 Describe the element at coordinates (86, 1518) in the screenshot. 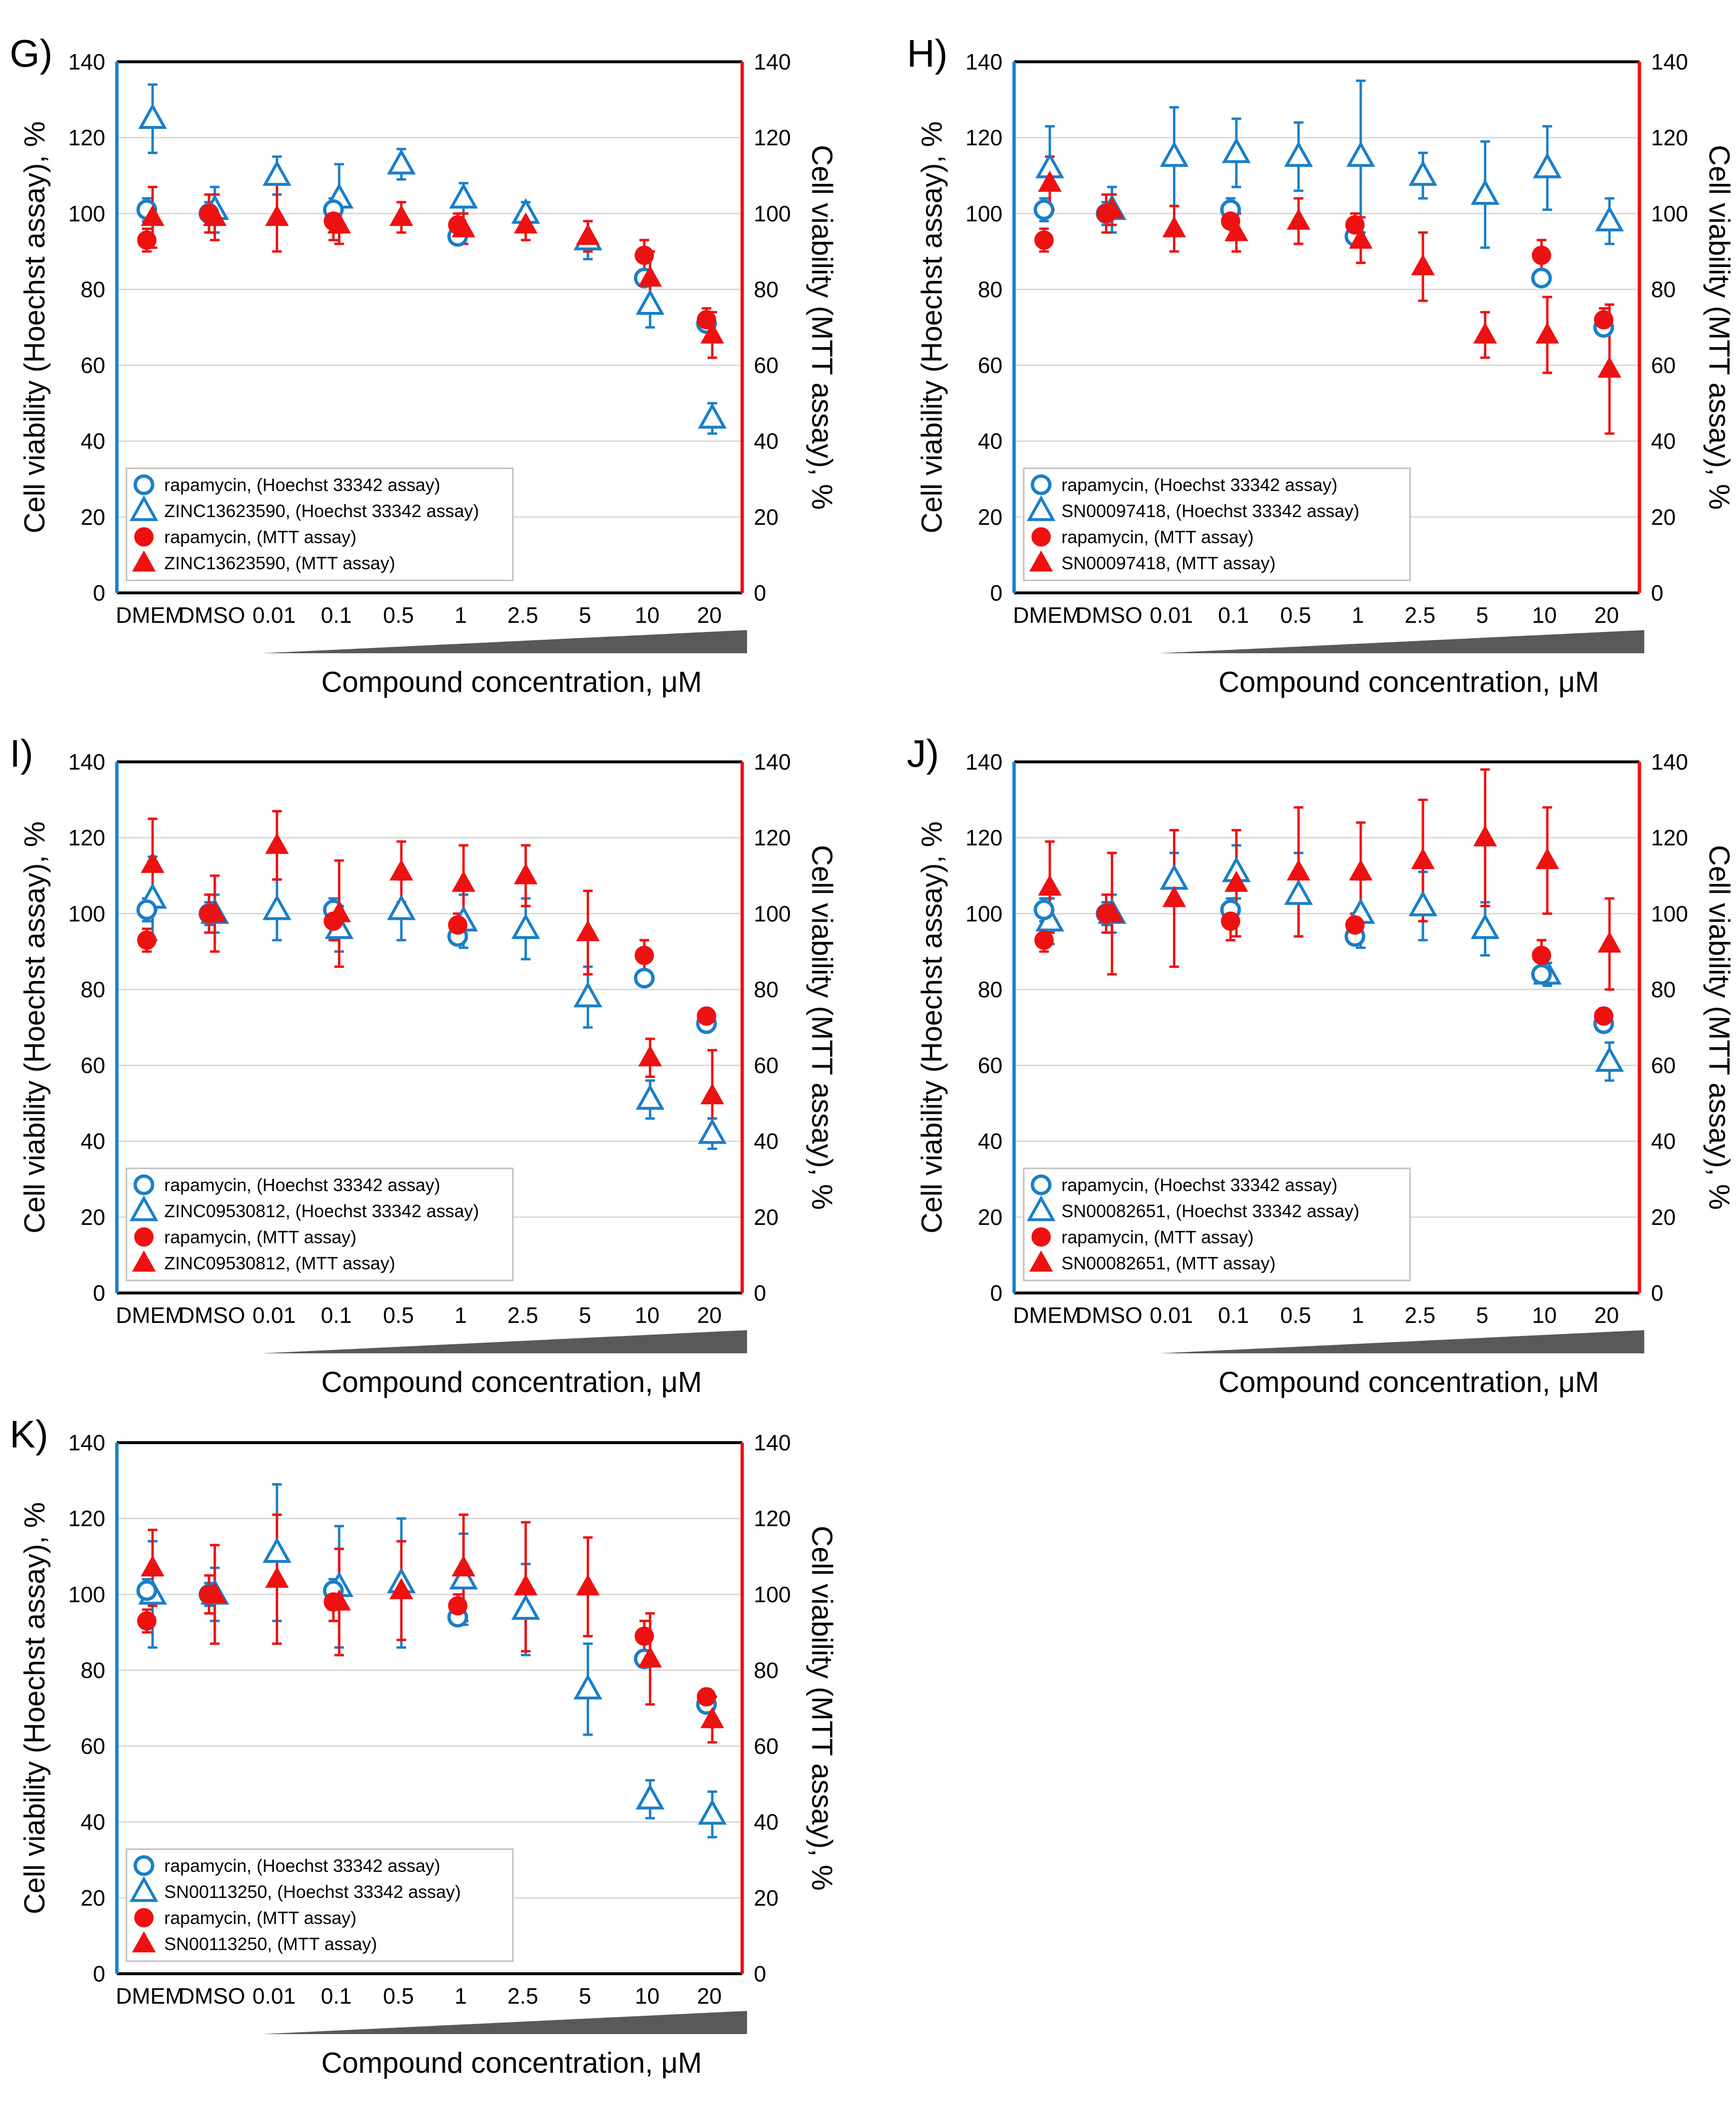

I see `left-y-tick-label: 120` at that location.